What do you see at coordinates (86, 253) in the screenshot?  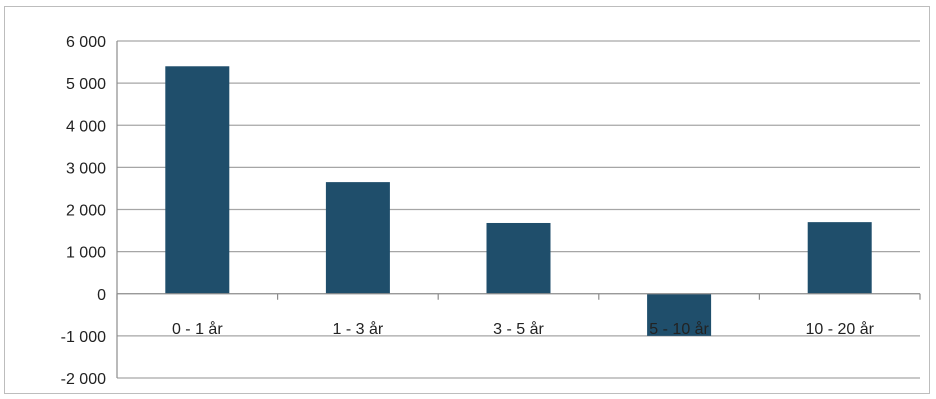 I see `y-tick-label: 1 000` at bounding box center [86, 253].